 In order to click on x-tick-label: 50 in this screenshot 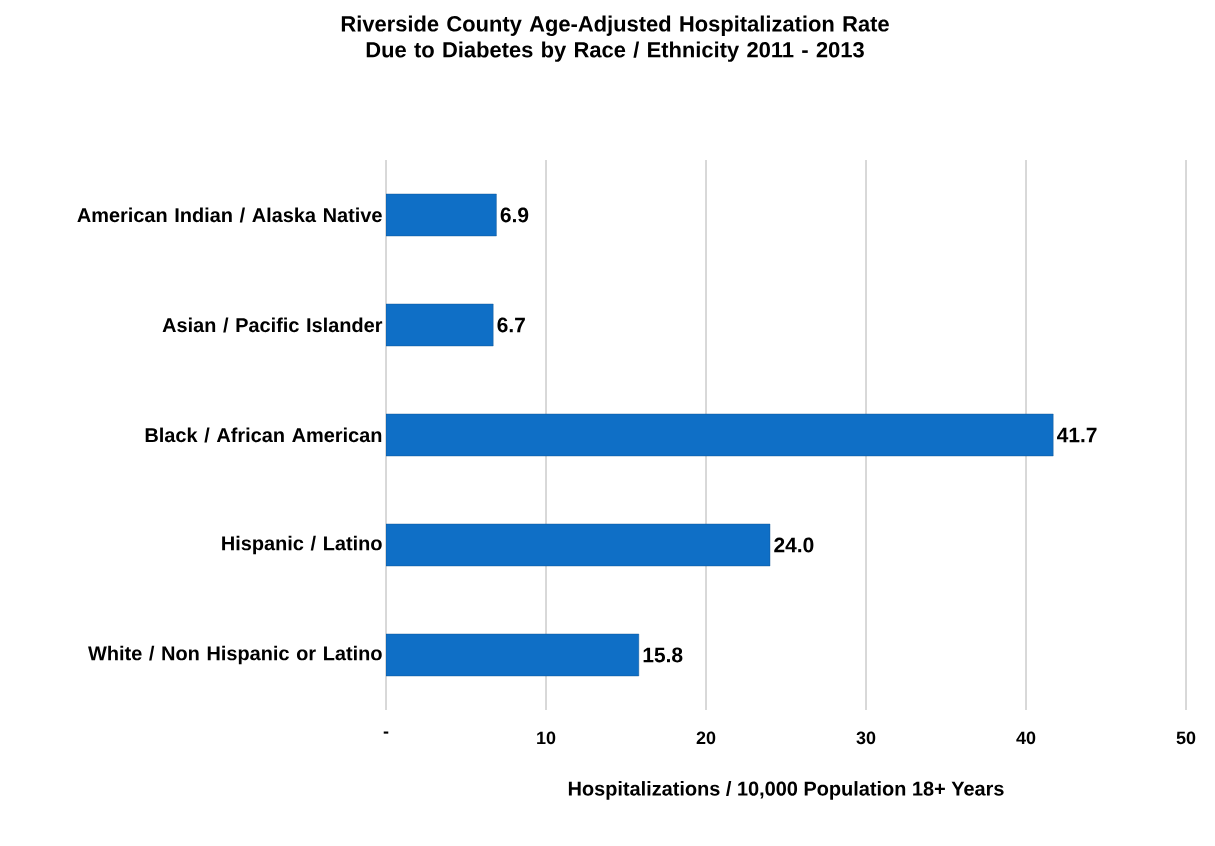, I will do `click(1186, 738)`.